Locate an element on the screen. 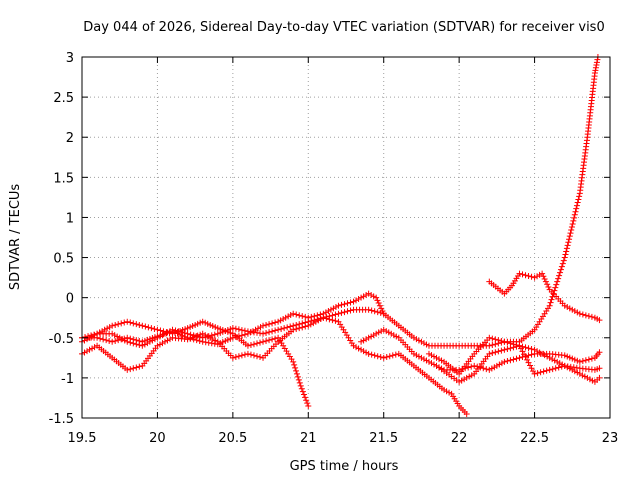 The image size is (640, 480). y-tick-label: 2.5 is located at coordinates (63, 98).